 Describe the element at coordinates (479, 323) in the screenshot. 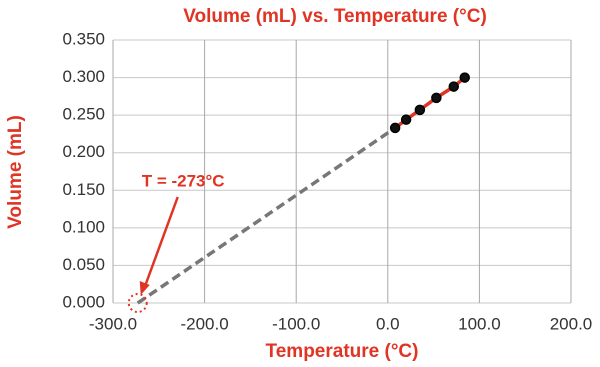

I see `x-tick-label: 100.0` at that location.